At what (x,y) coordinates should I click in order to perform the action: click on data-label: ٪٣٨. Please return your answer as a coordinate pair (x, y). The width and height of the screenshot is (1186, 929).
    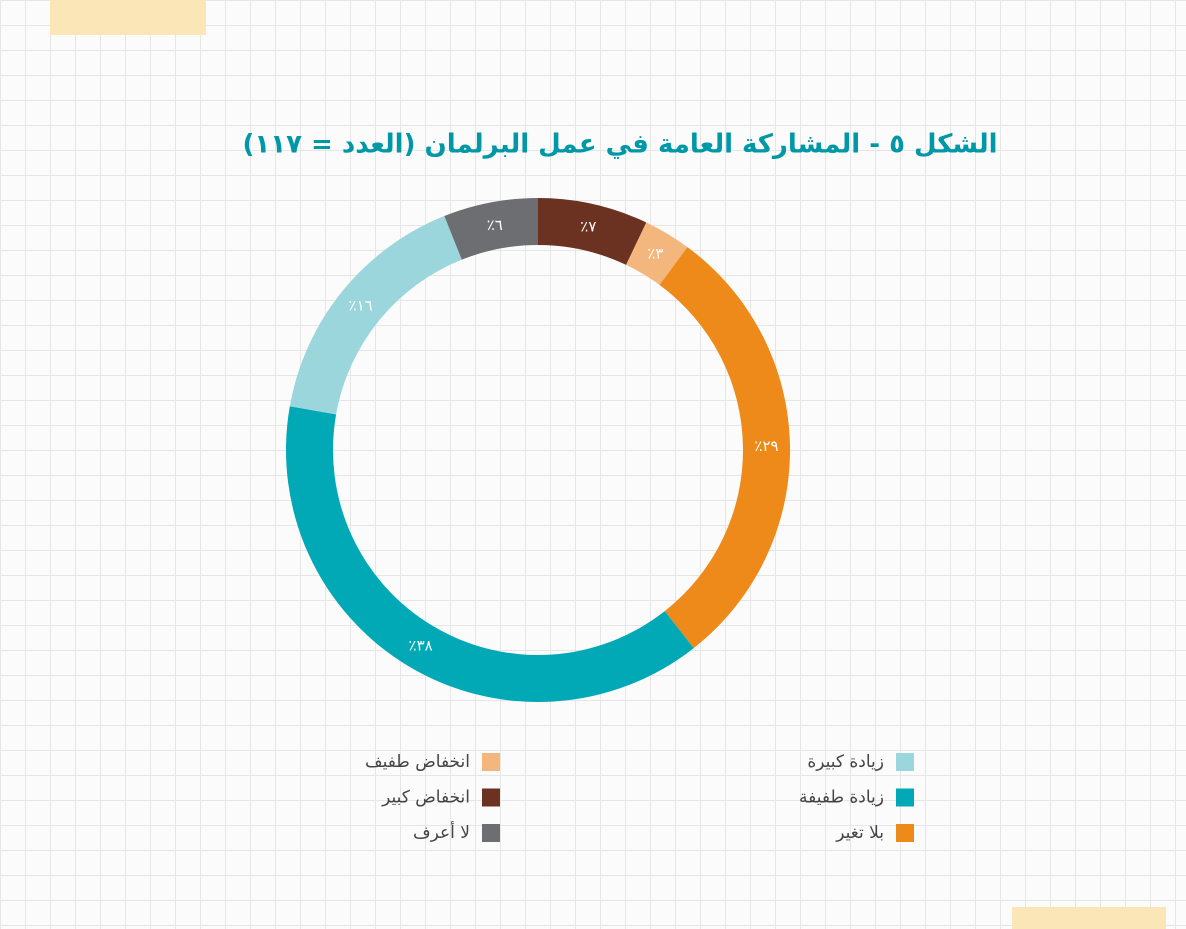
    Looking at the image, I should click on (421, 646).